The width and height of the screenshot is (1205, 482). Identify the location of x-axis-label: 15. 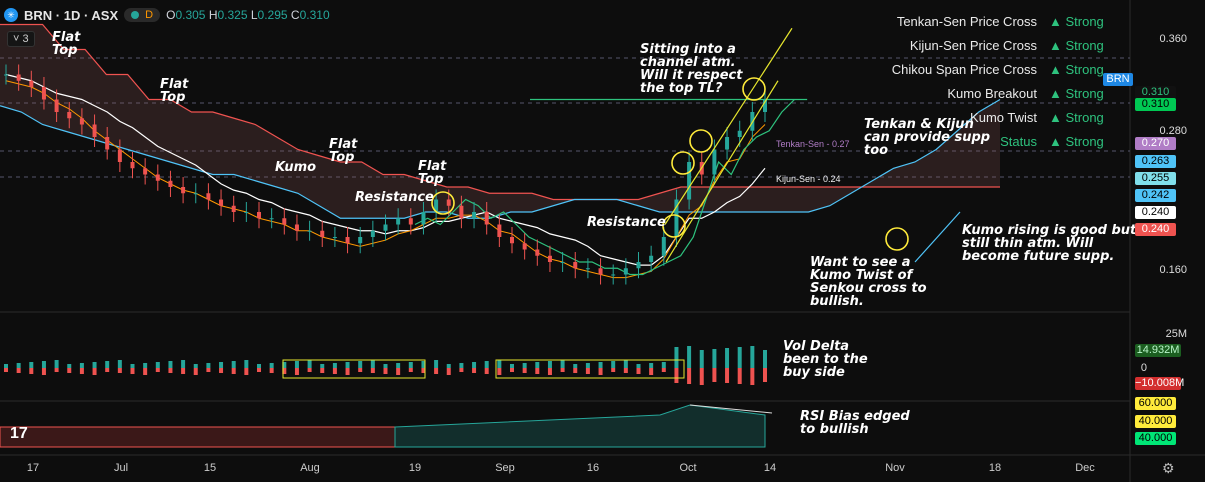
(210, 468).